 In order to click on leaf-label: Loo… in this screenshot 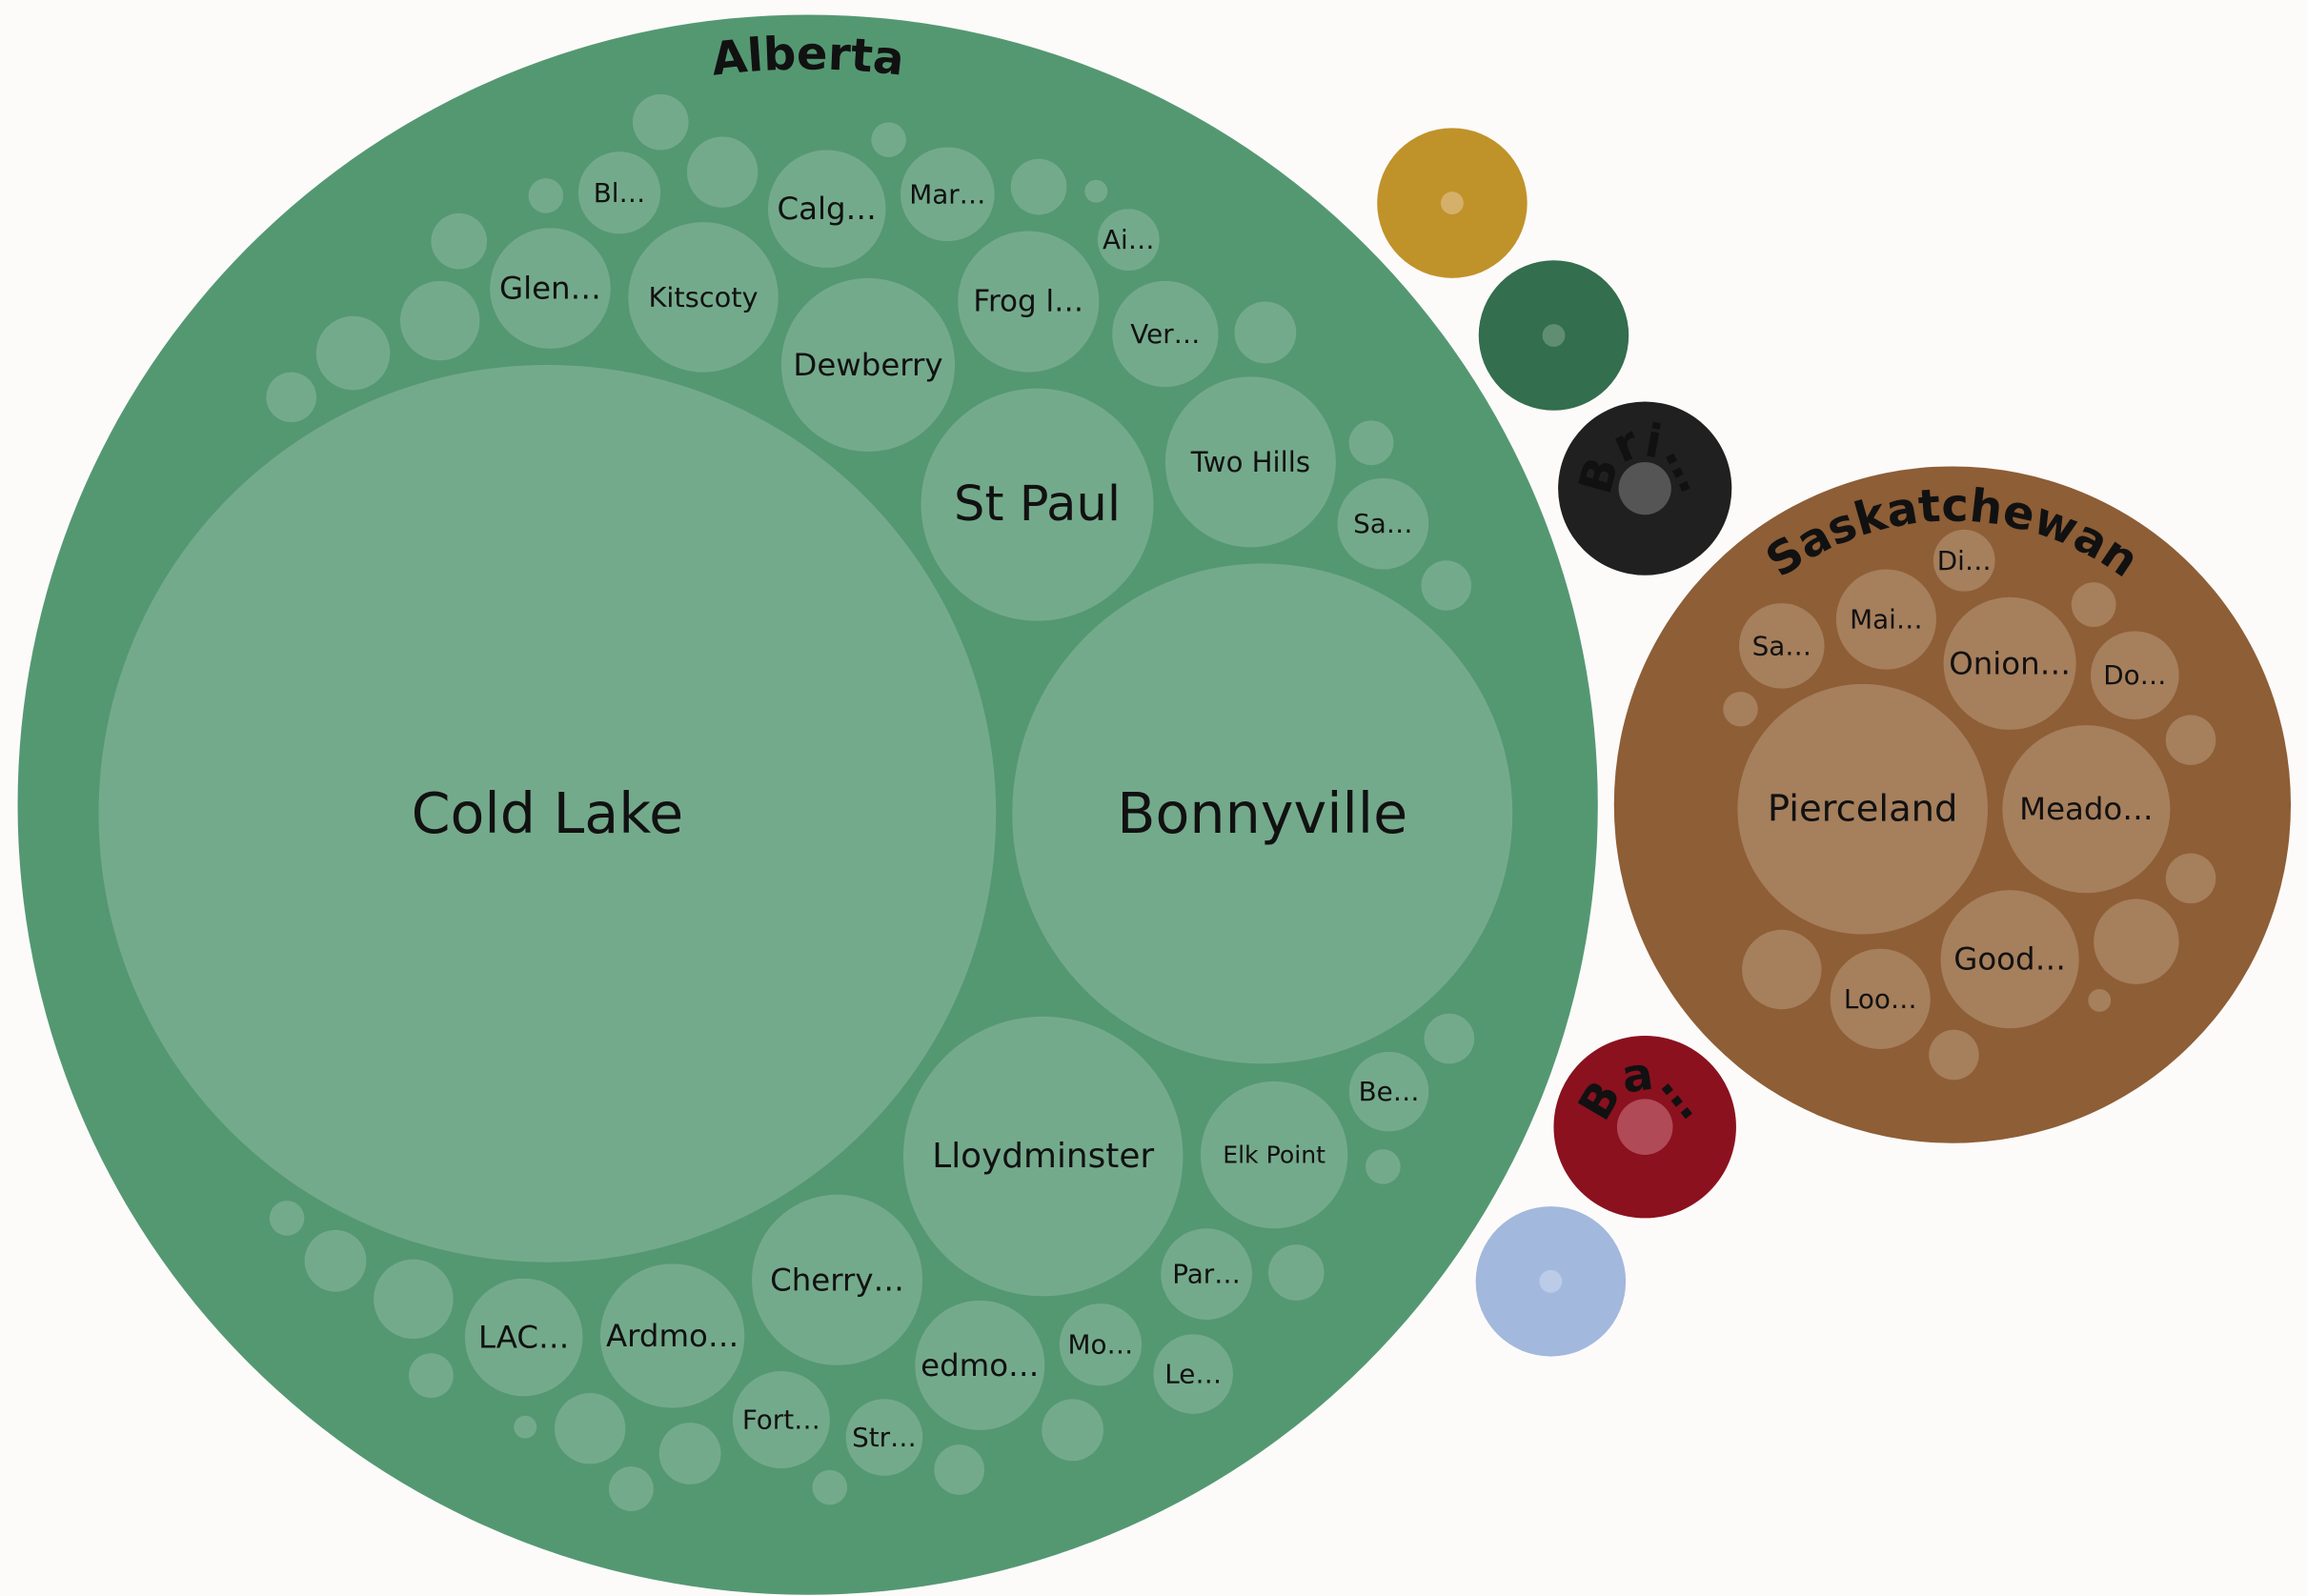, I will do `click(1880, 999)`.